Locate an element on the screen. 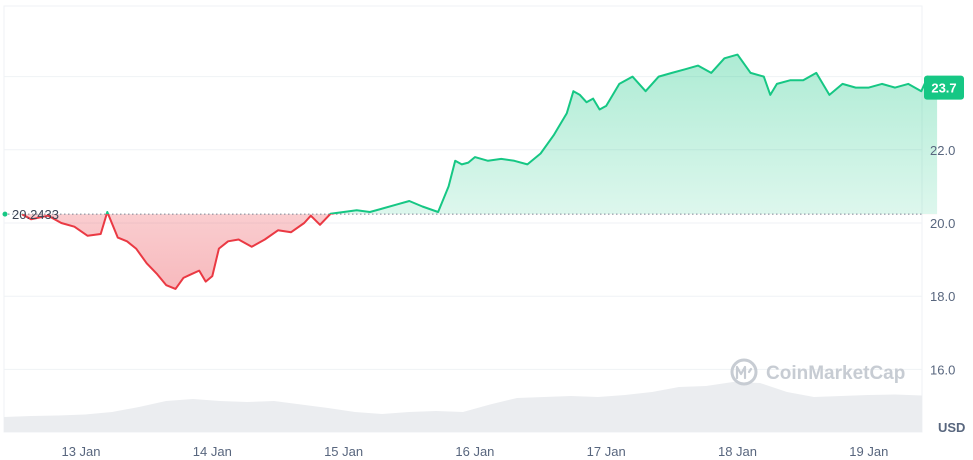 This screenshot has width=973, height=460. x-tick-label: 17 Jan is located at coordinates (606, 451).